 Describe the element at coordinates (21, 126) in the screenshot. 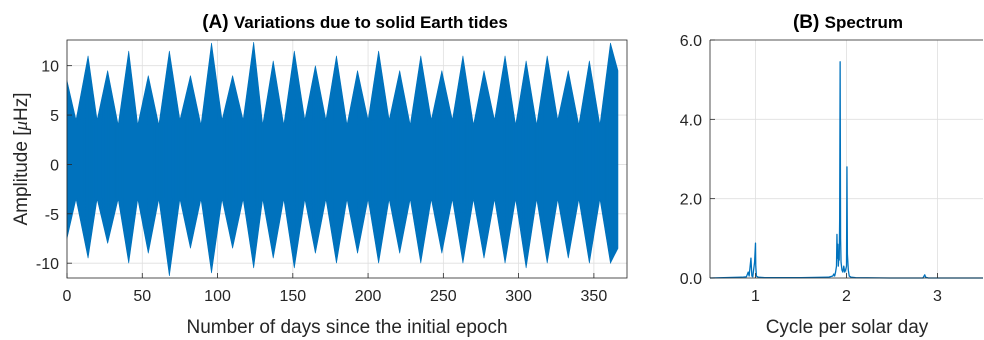

I see `panel-a-ylabel-mu: μ` at that location.